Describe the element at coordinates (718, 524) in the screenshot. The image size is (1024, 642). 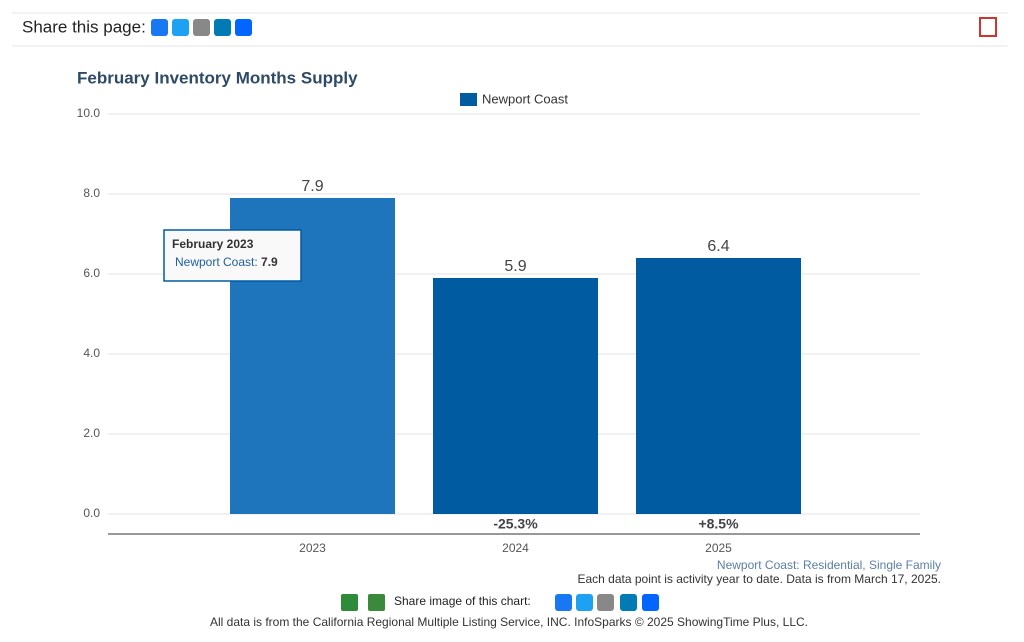
I see `change-label: +8.5%` at that location.